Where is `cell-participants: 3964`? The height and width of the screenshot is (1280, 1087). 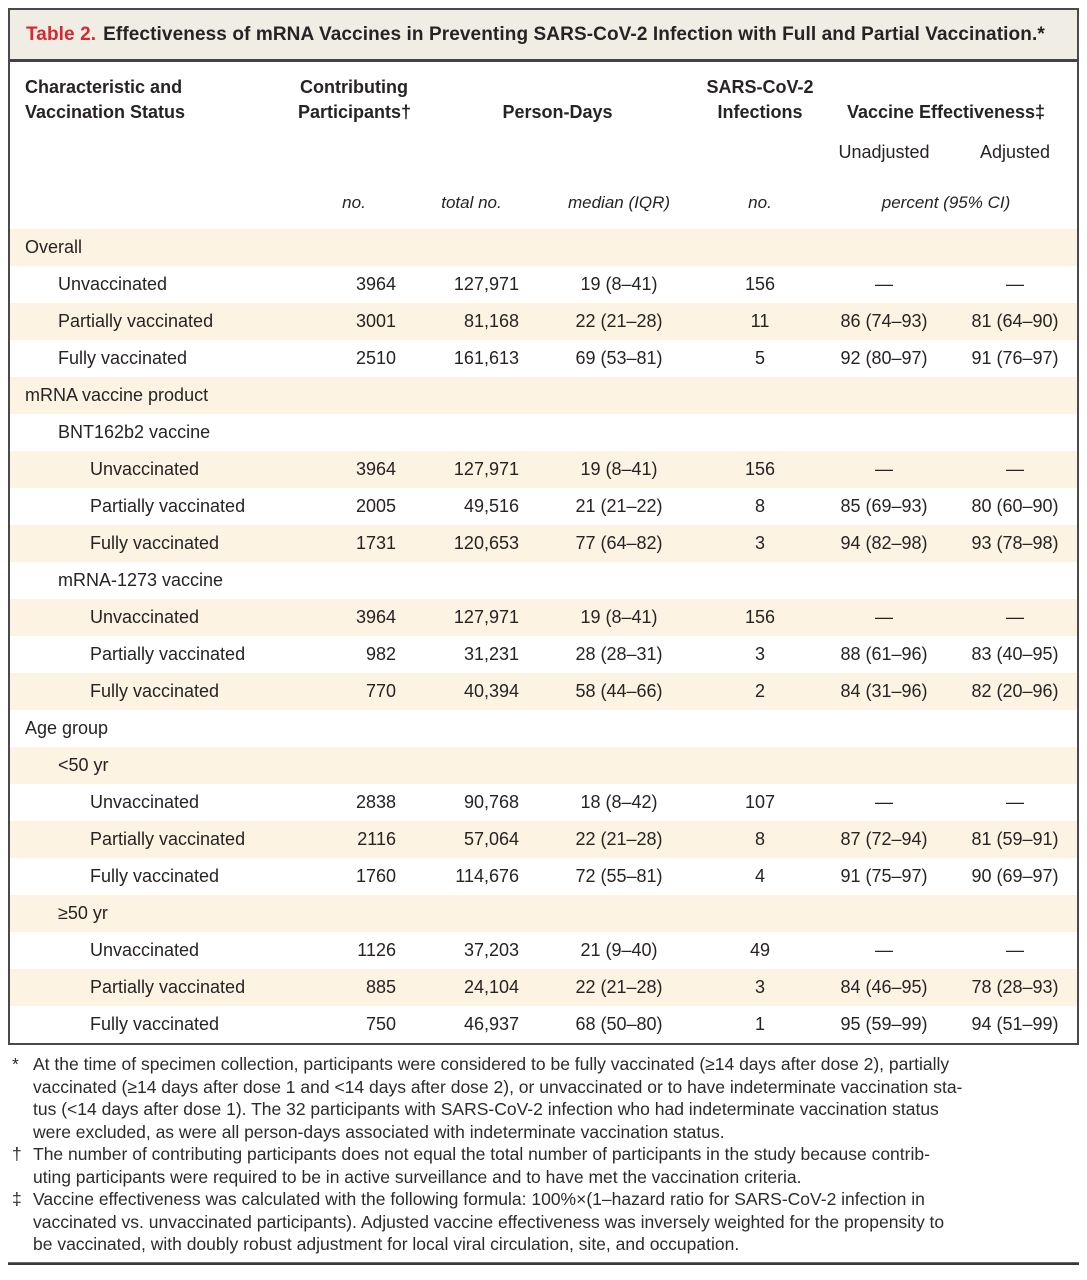
cell-participants: 3964 is located at coordinates (375, 469).